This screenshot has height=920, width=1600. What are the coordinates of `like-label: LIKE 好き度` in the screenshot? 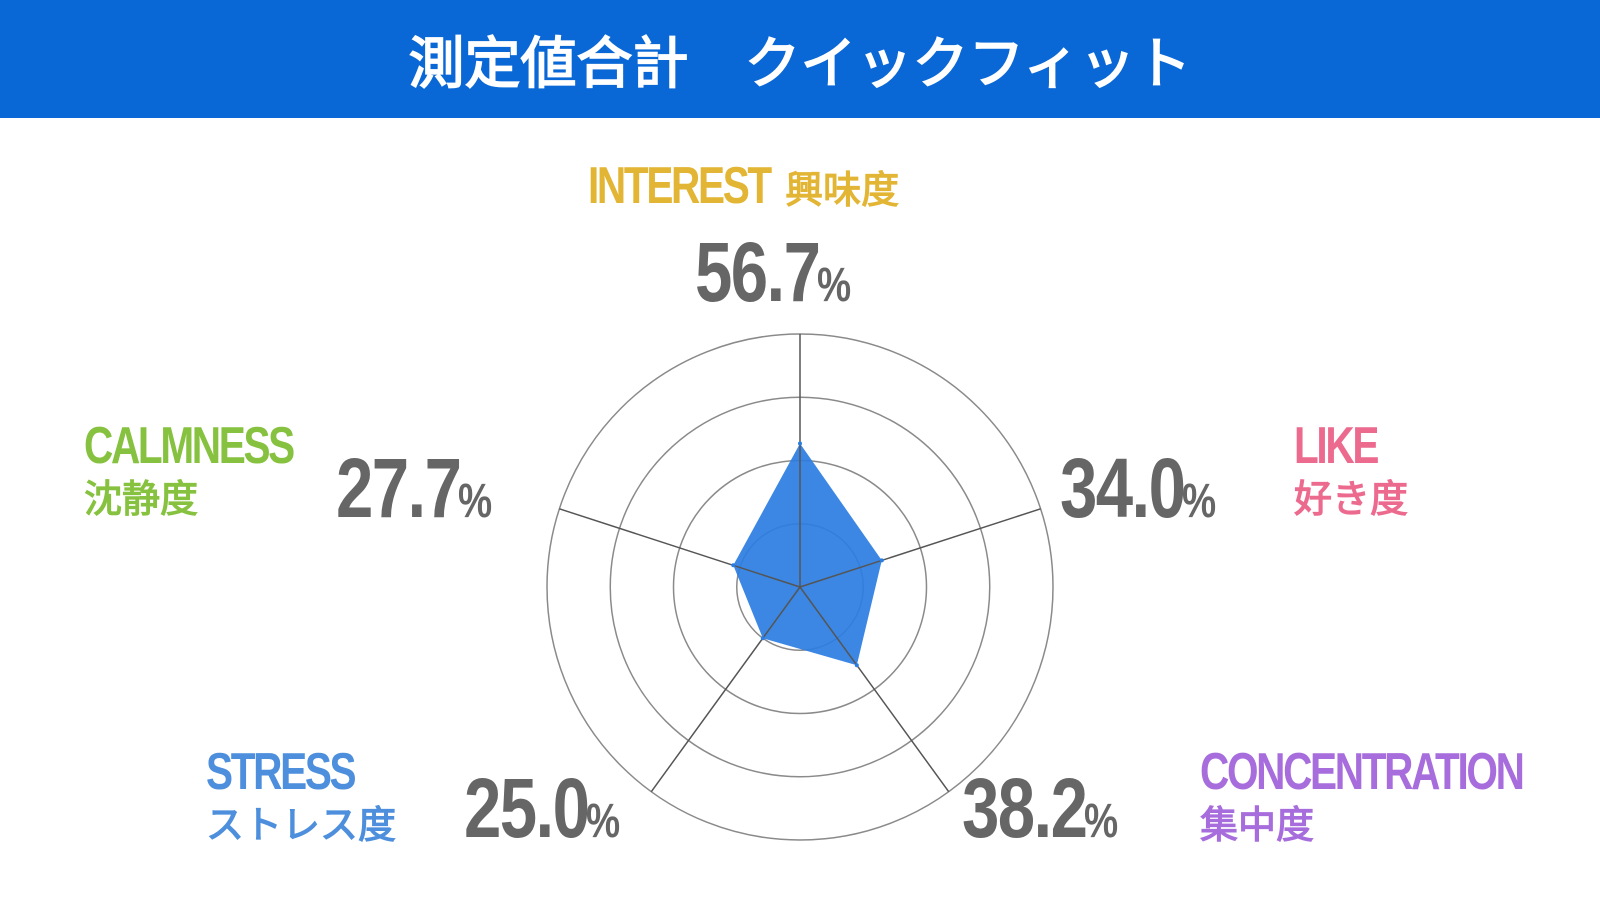 It's located at (1351, 469).